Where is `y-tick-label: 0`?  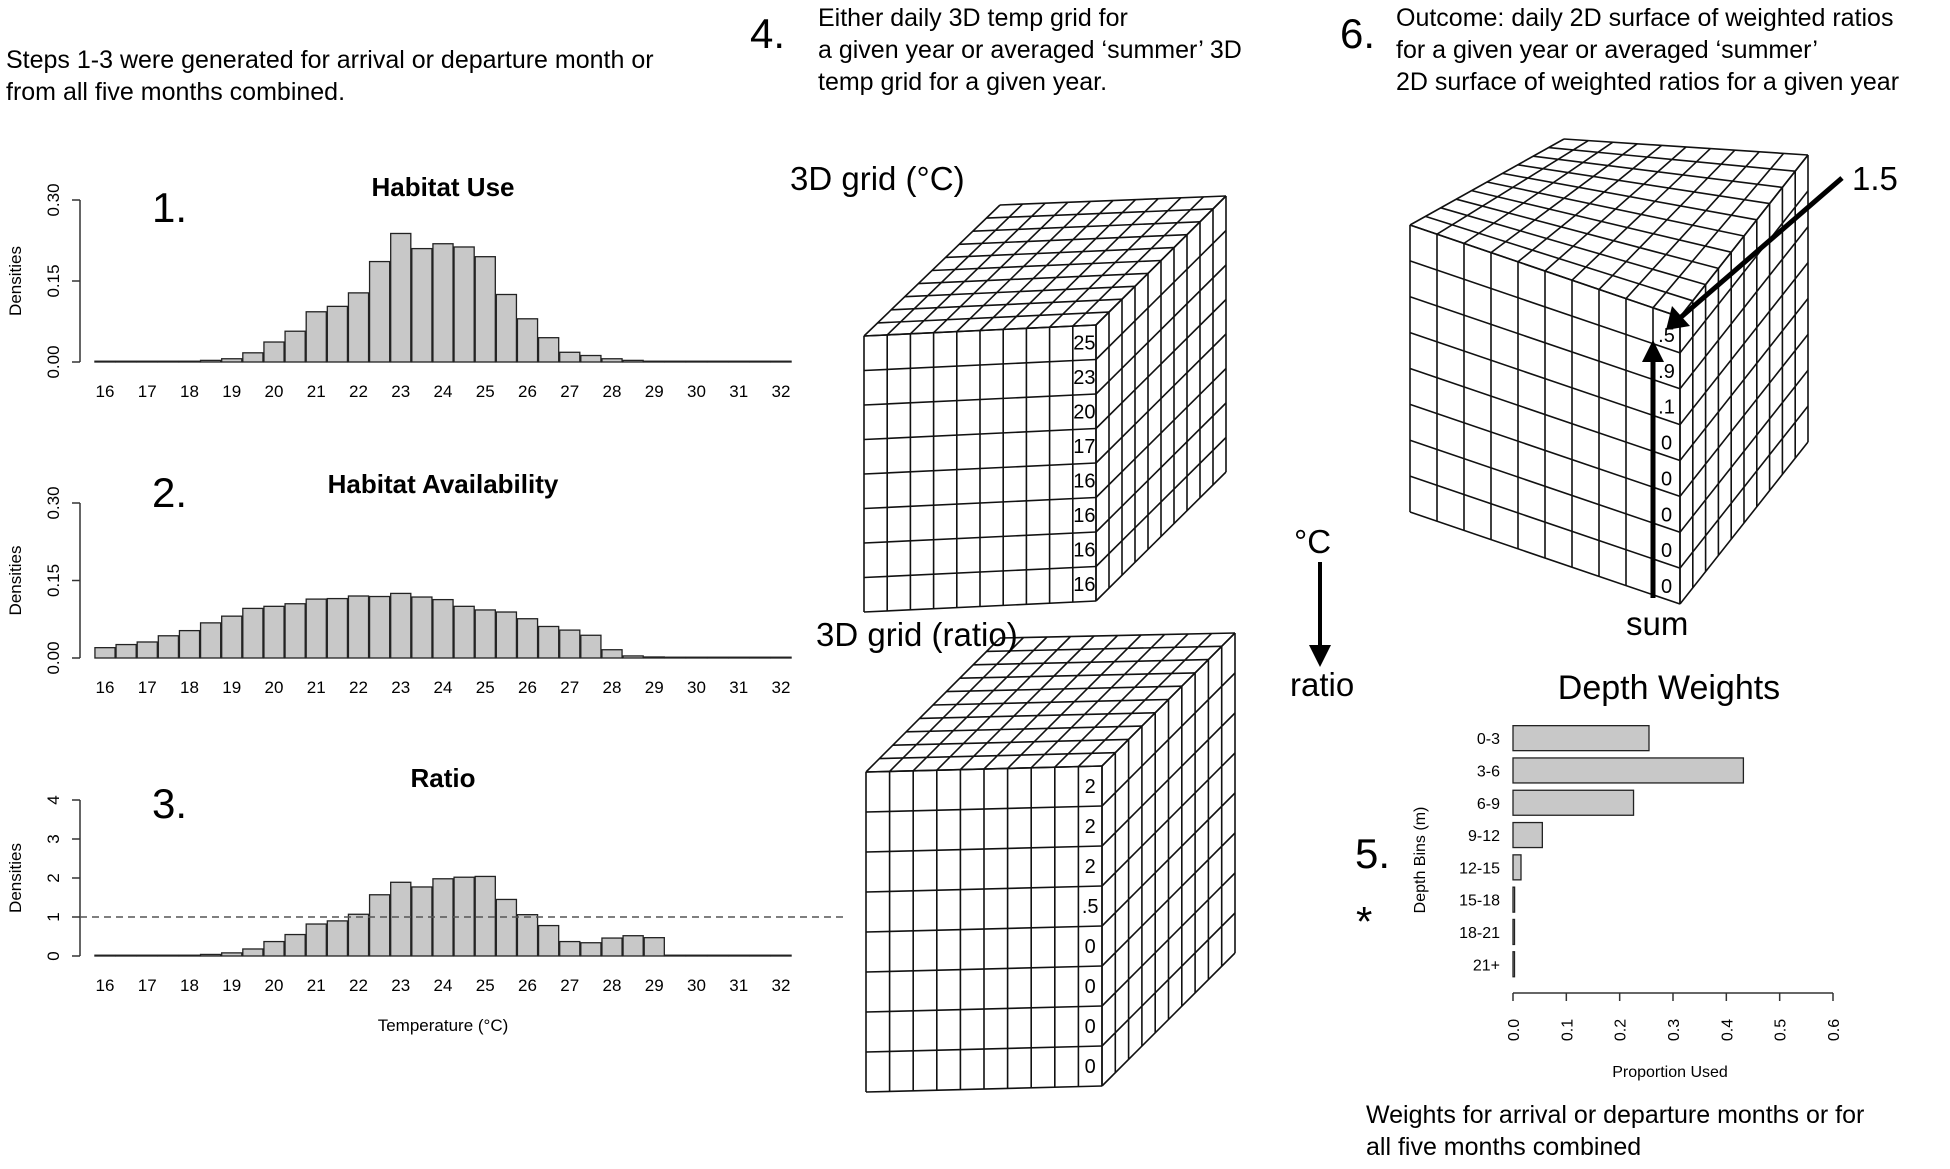
y-tick-label: 0 is located at coordinates (53, 955).